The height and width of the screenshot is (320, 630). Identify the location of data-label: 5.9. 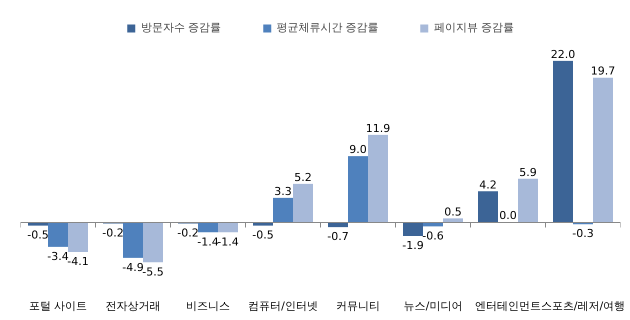
(528, 172).